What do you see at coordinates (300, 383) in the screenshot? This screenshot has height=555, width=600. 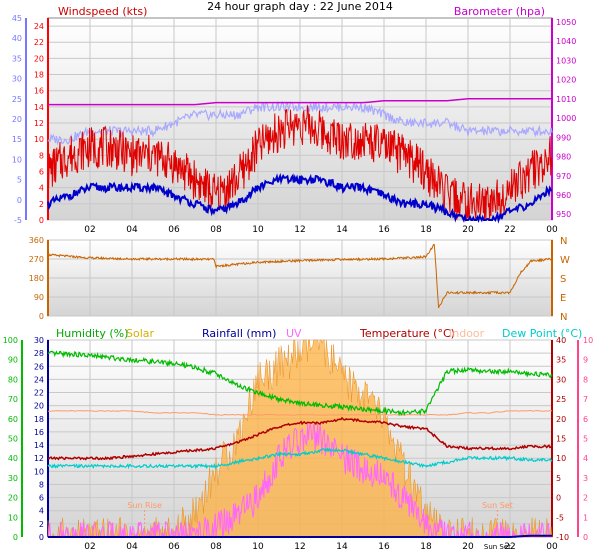 I see `humidity-line` at bounding box center [300, 383].